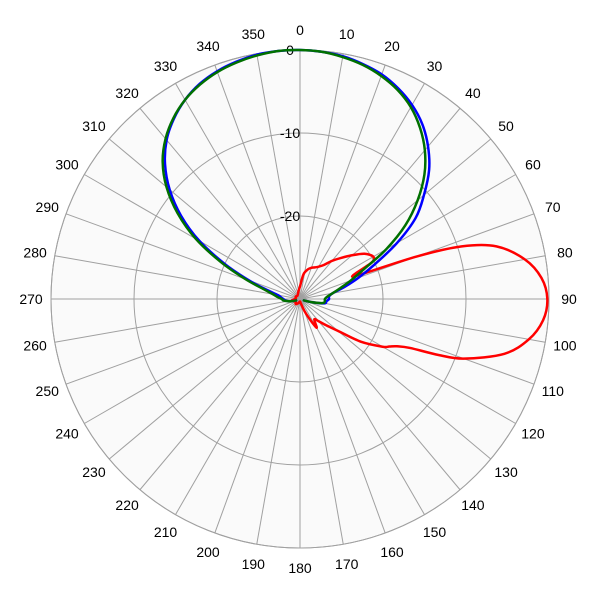  I want to click on angle-tick-label: 340, so click(208, 46).